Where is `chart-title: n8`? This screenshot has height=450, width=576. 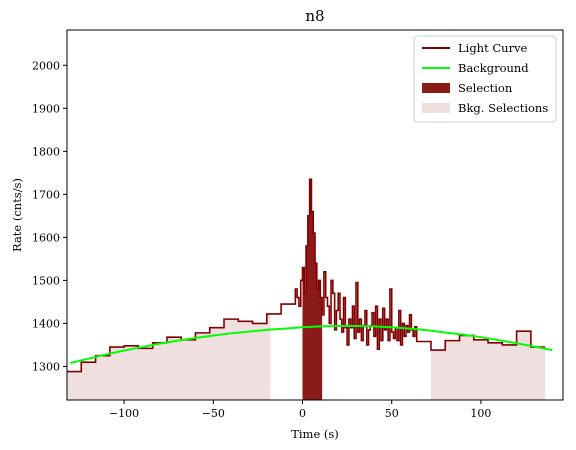 chart-title: n8 is located at coordinates (314, 16).